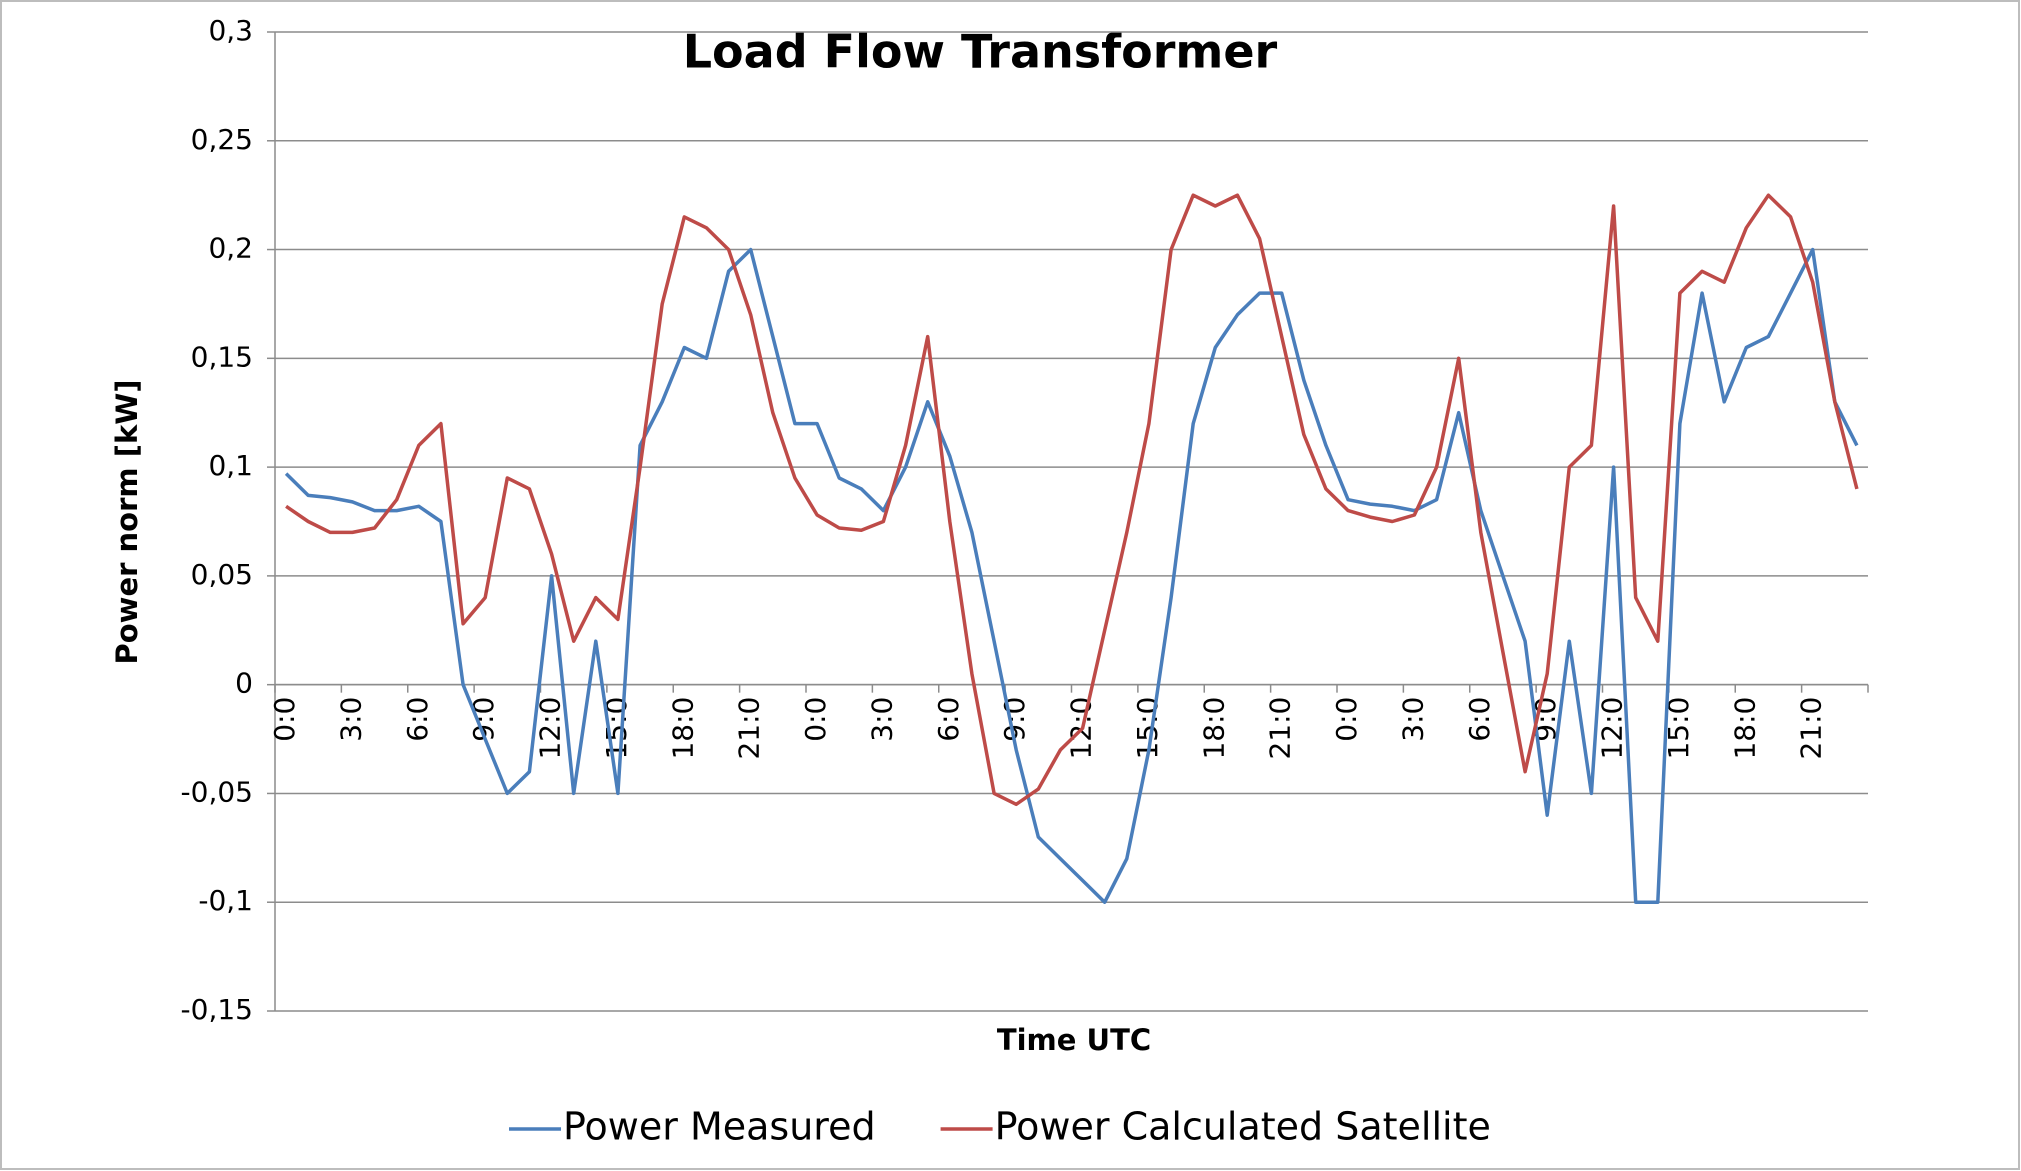  Describe the element at coordinates (1074, 1040) in the screenshot. I see `x-axis-title: Time UTC` at that location.